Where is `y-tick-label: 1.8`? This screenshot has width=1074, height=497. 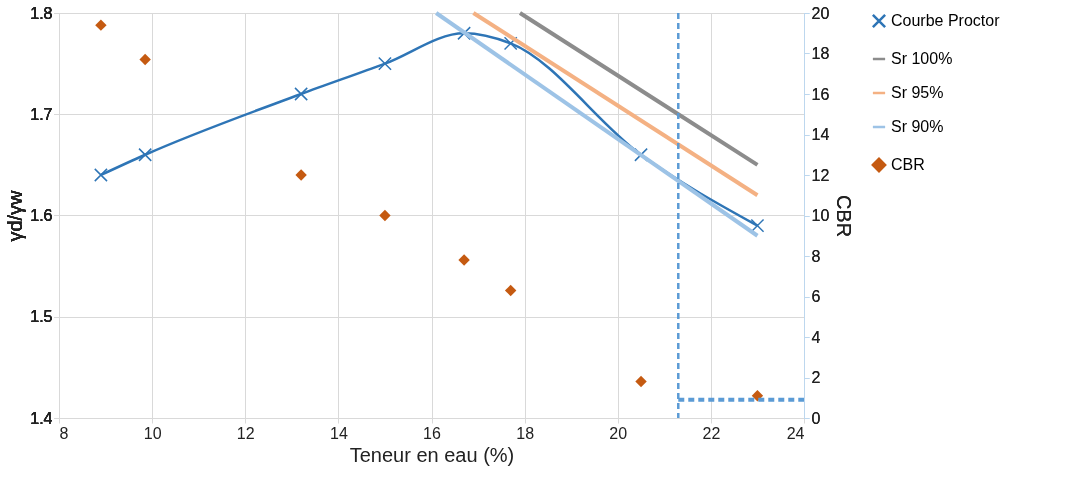
y-tick-label: 1.8 is located at coordinates (41, 13).